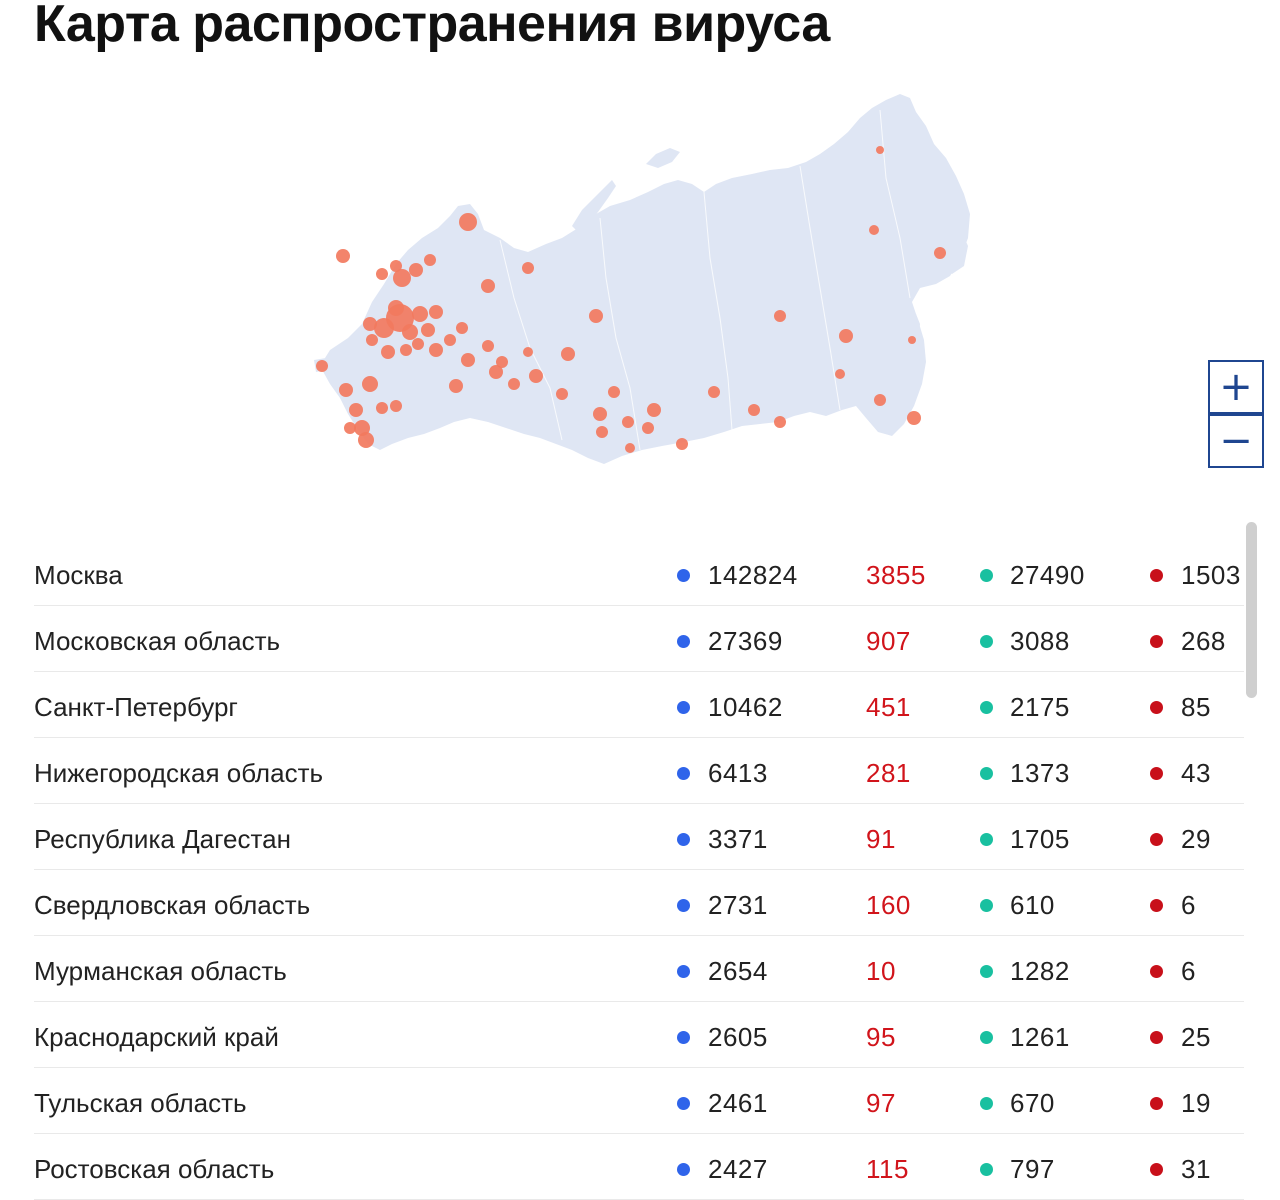 The width and height of the screenshot is (1280, 1200). What do you see at coordinates (172, 905) in the screenshot?
I see `region-name: Свердловская область` at bounding box center [172, 905].